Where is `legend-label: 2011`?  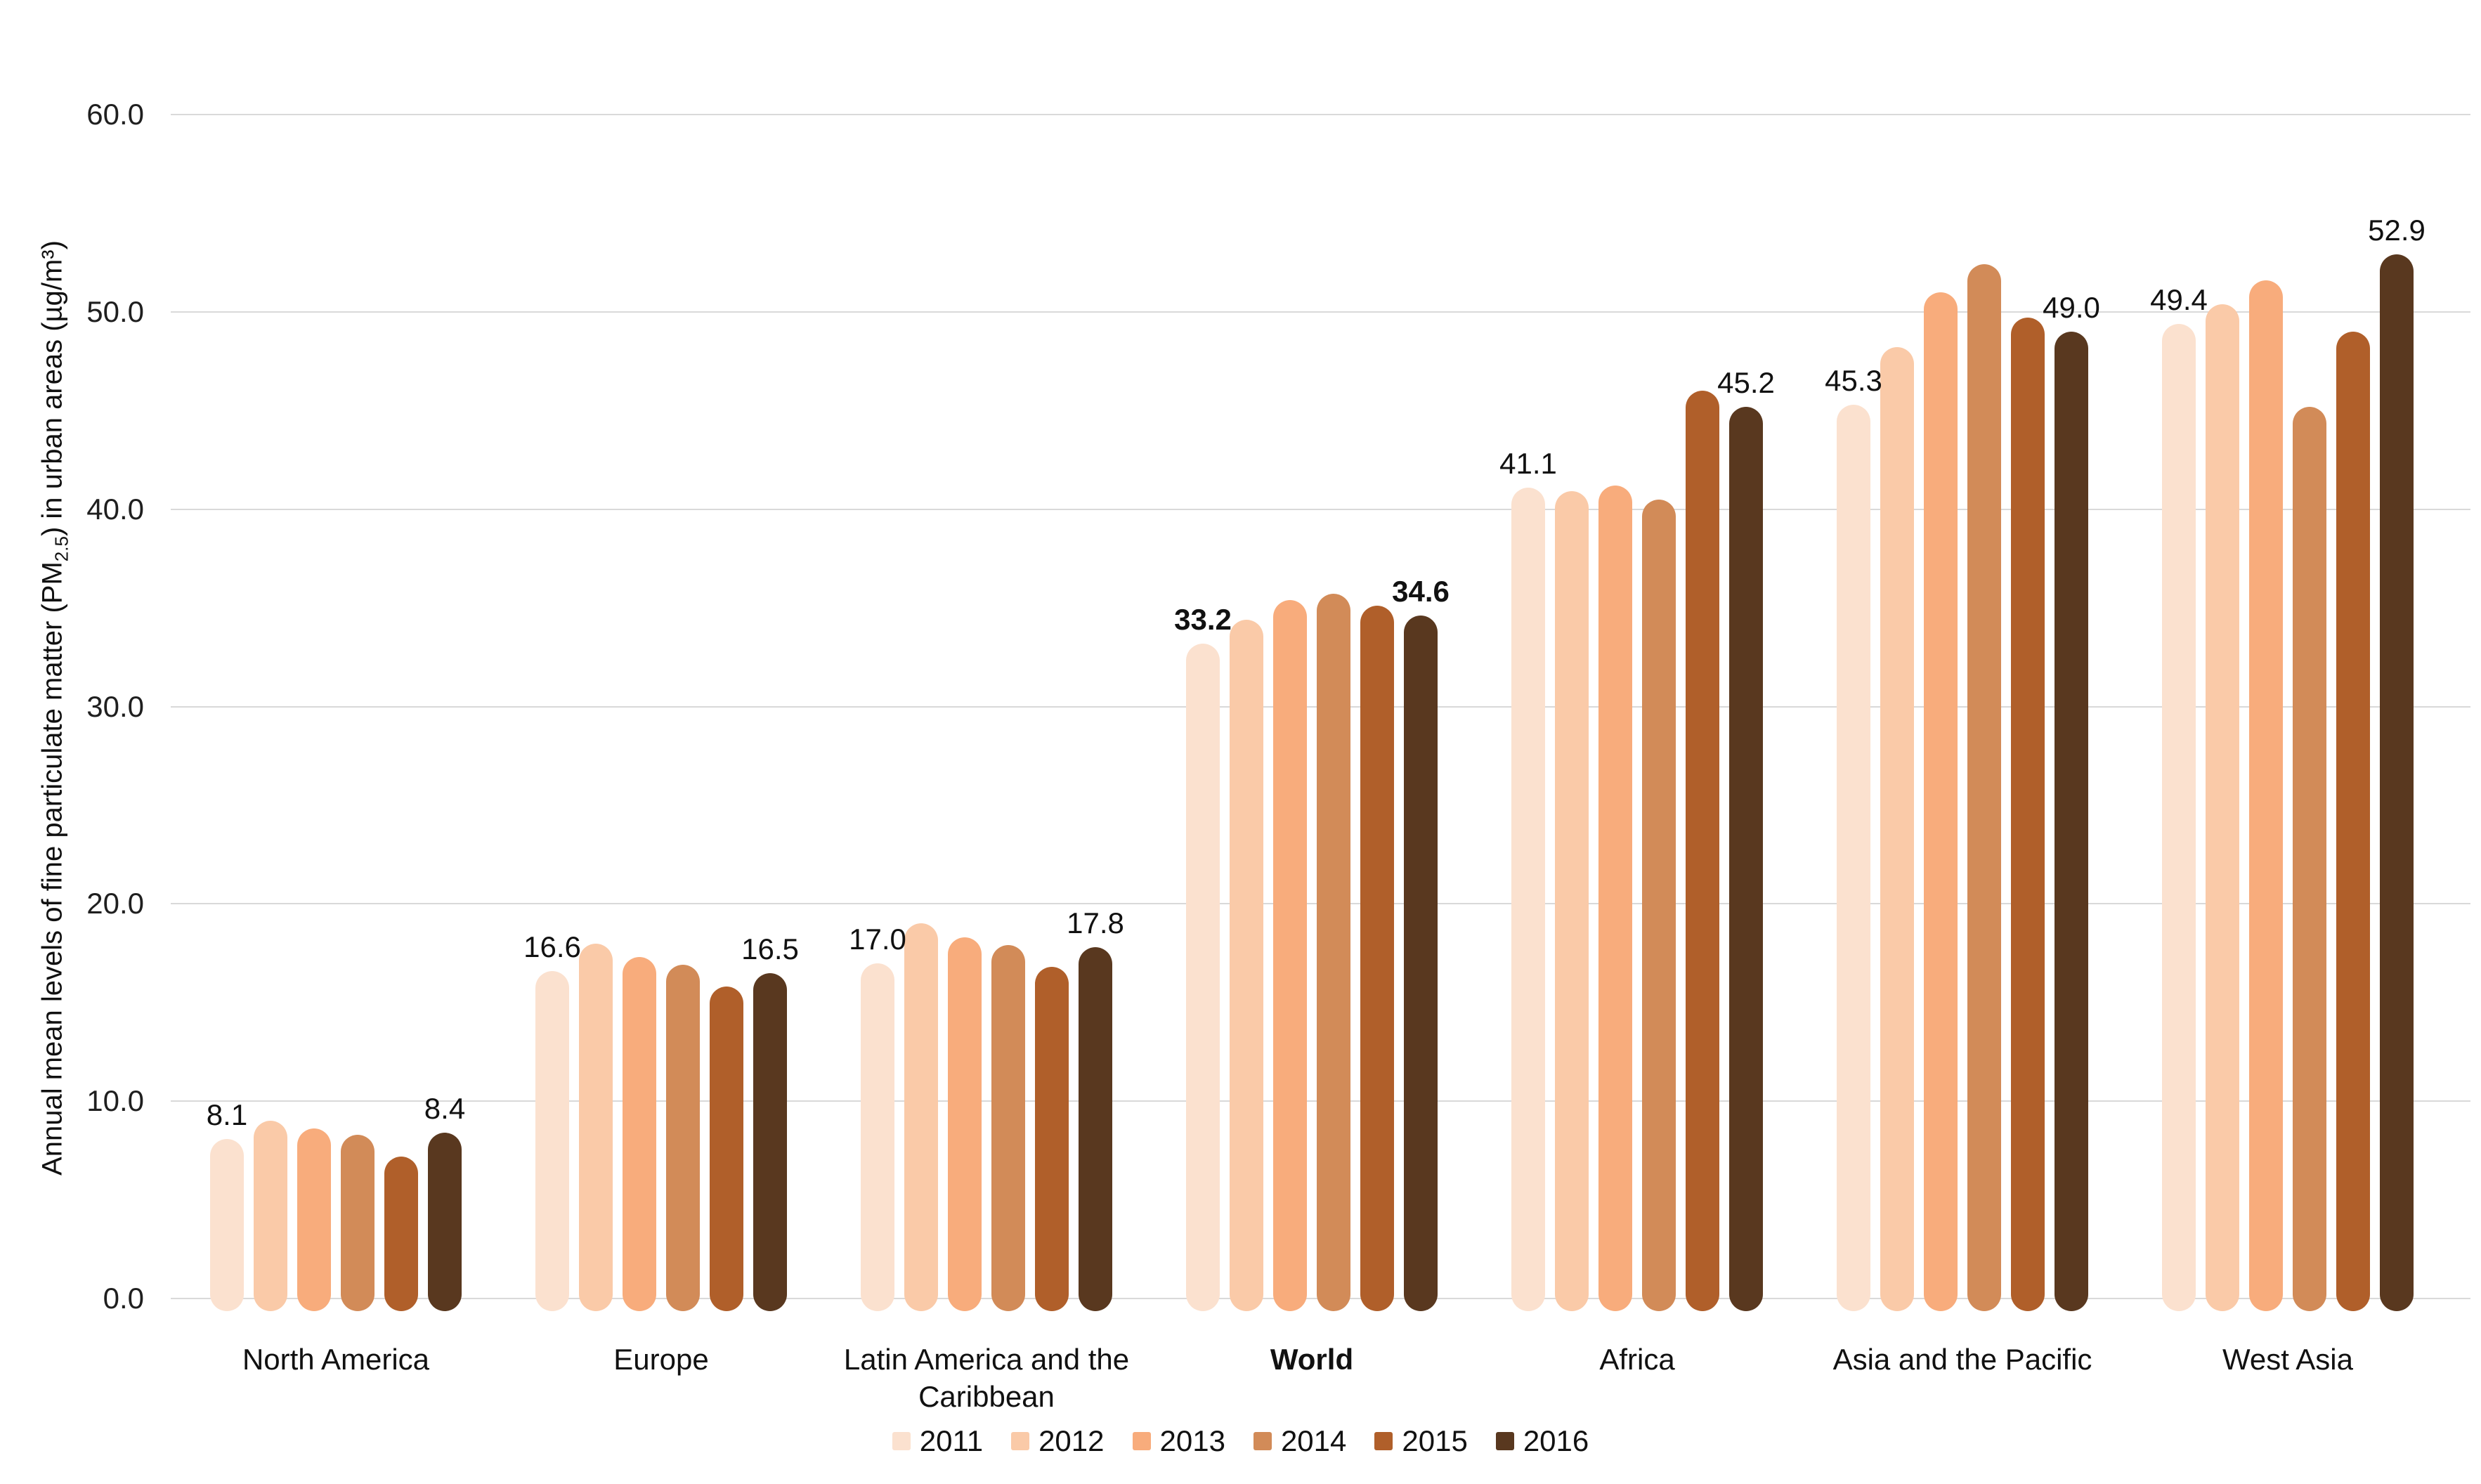 legend-label: 2011 is located at coordinates (951, 1440).